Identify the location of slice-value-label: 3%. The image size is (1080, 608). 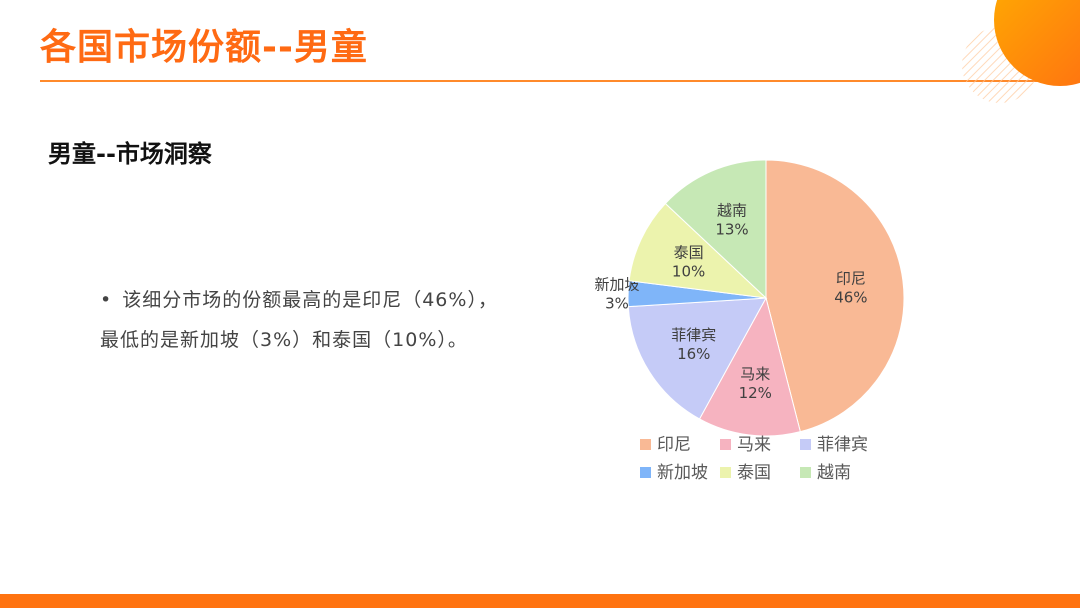
(617, 303).